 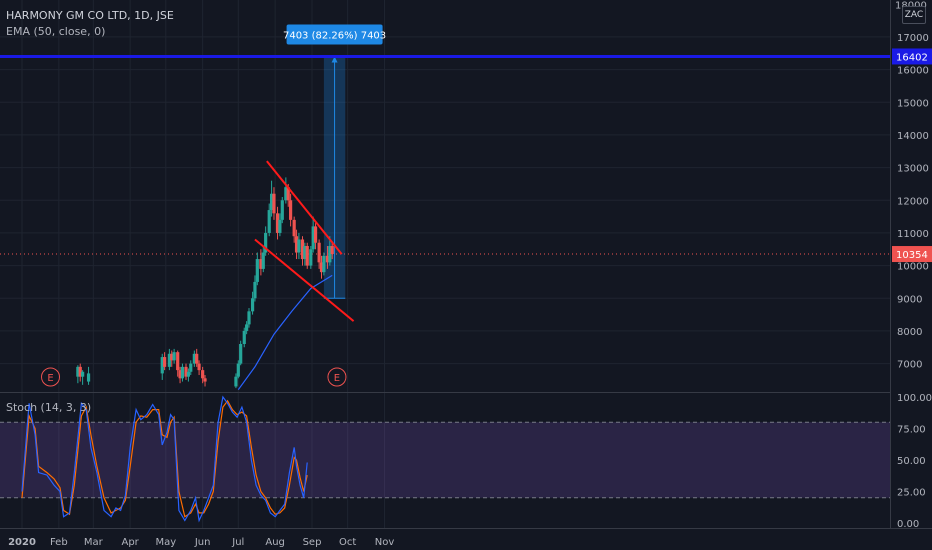 What do you see at coordinates (304, 280) in the screenshot?
I see `lower-trendline` at bounding box center [304, 280].